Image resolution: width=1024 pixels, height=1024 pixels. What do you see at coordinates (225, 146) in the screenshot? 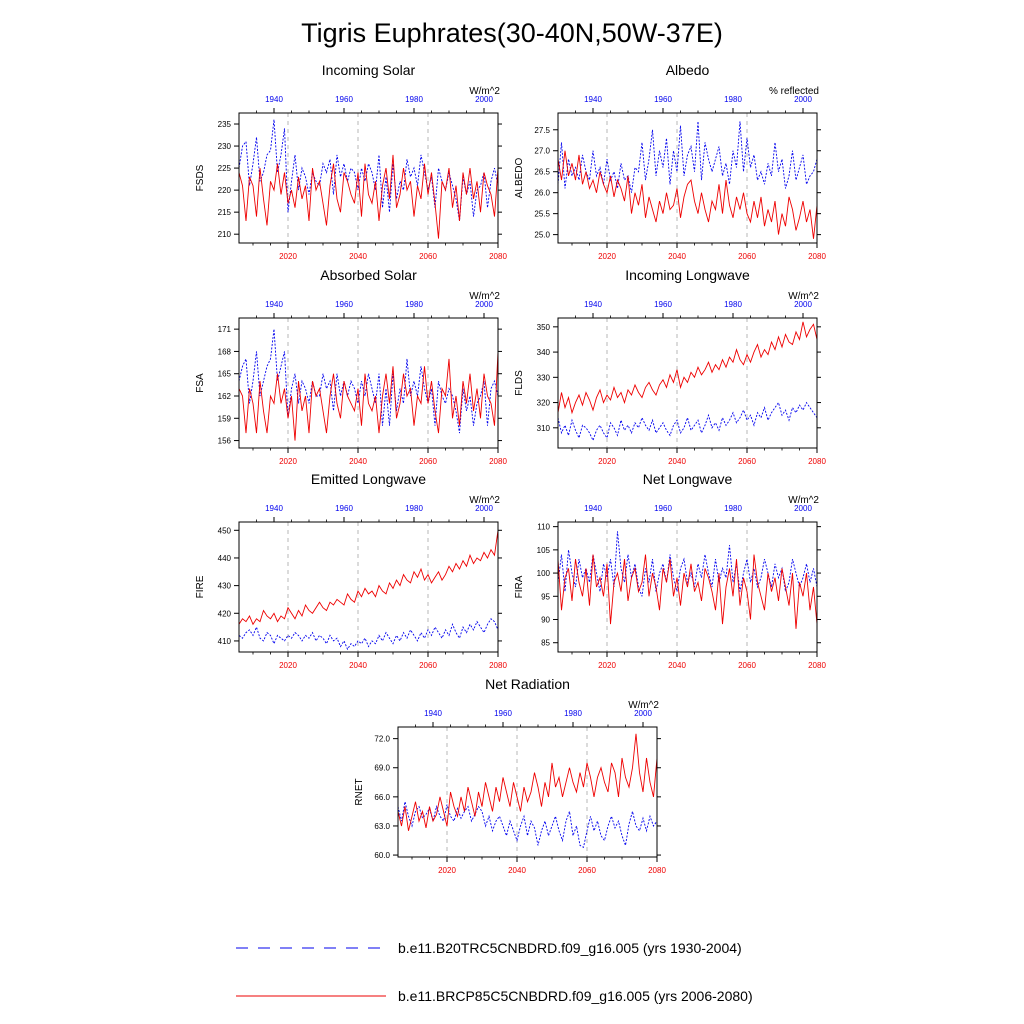
I see `y-tick-label: 230` at bounding box center [225, 146].